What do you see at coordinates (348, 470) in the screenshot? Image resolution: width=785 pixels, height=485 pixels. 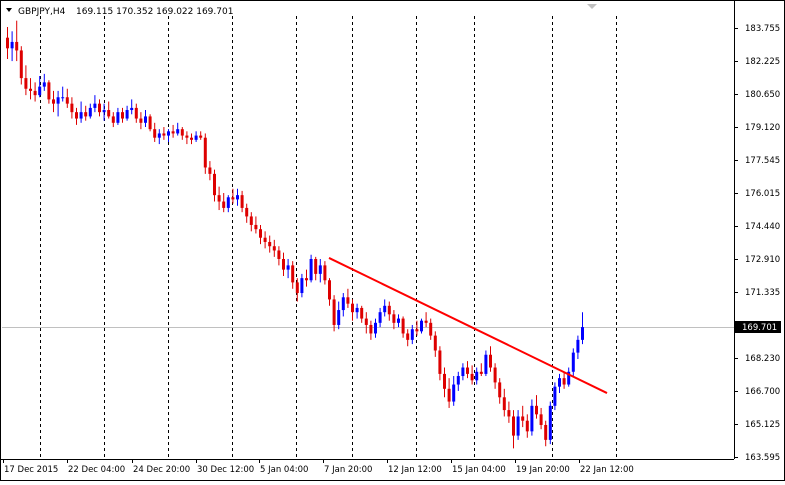 I see `time-tick-label: 7 Jan 20:00` at bounding box center [348, 470].